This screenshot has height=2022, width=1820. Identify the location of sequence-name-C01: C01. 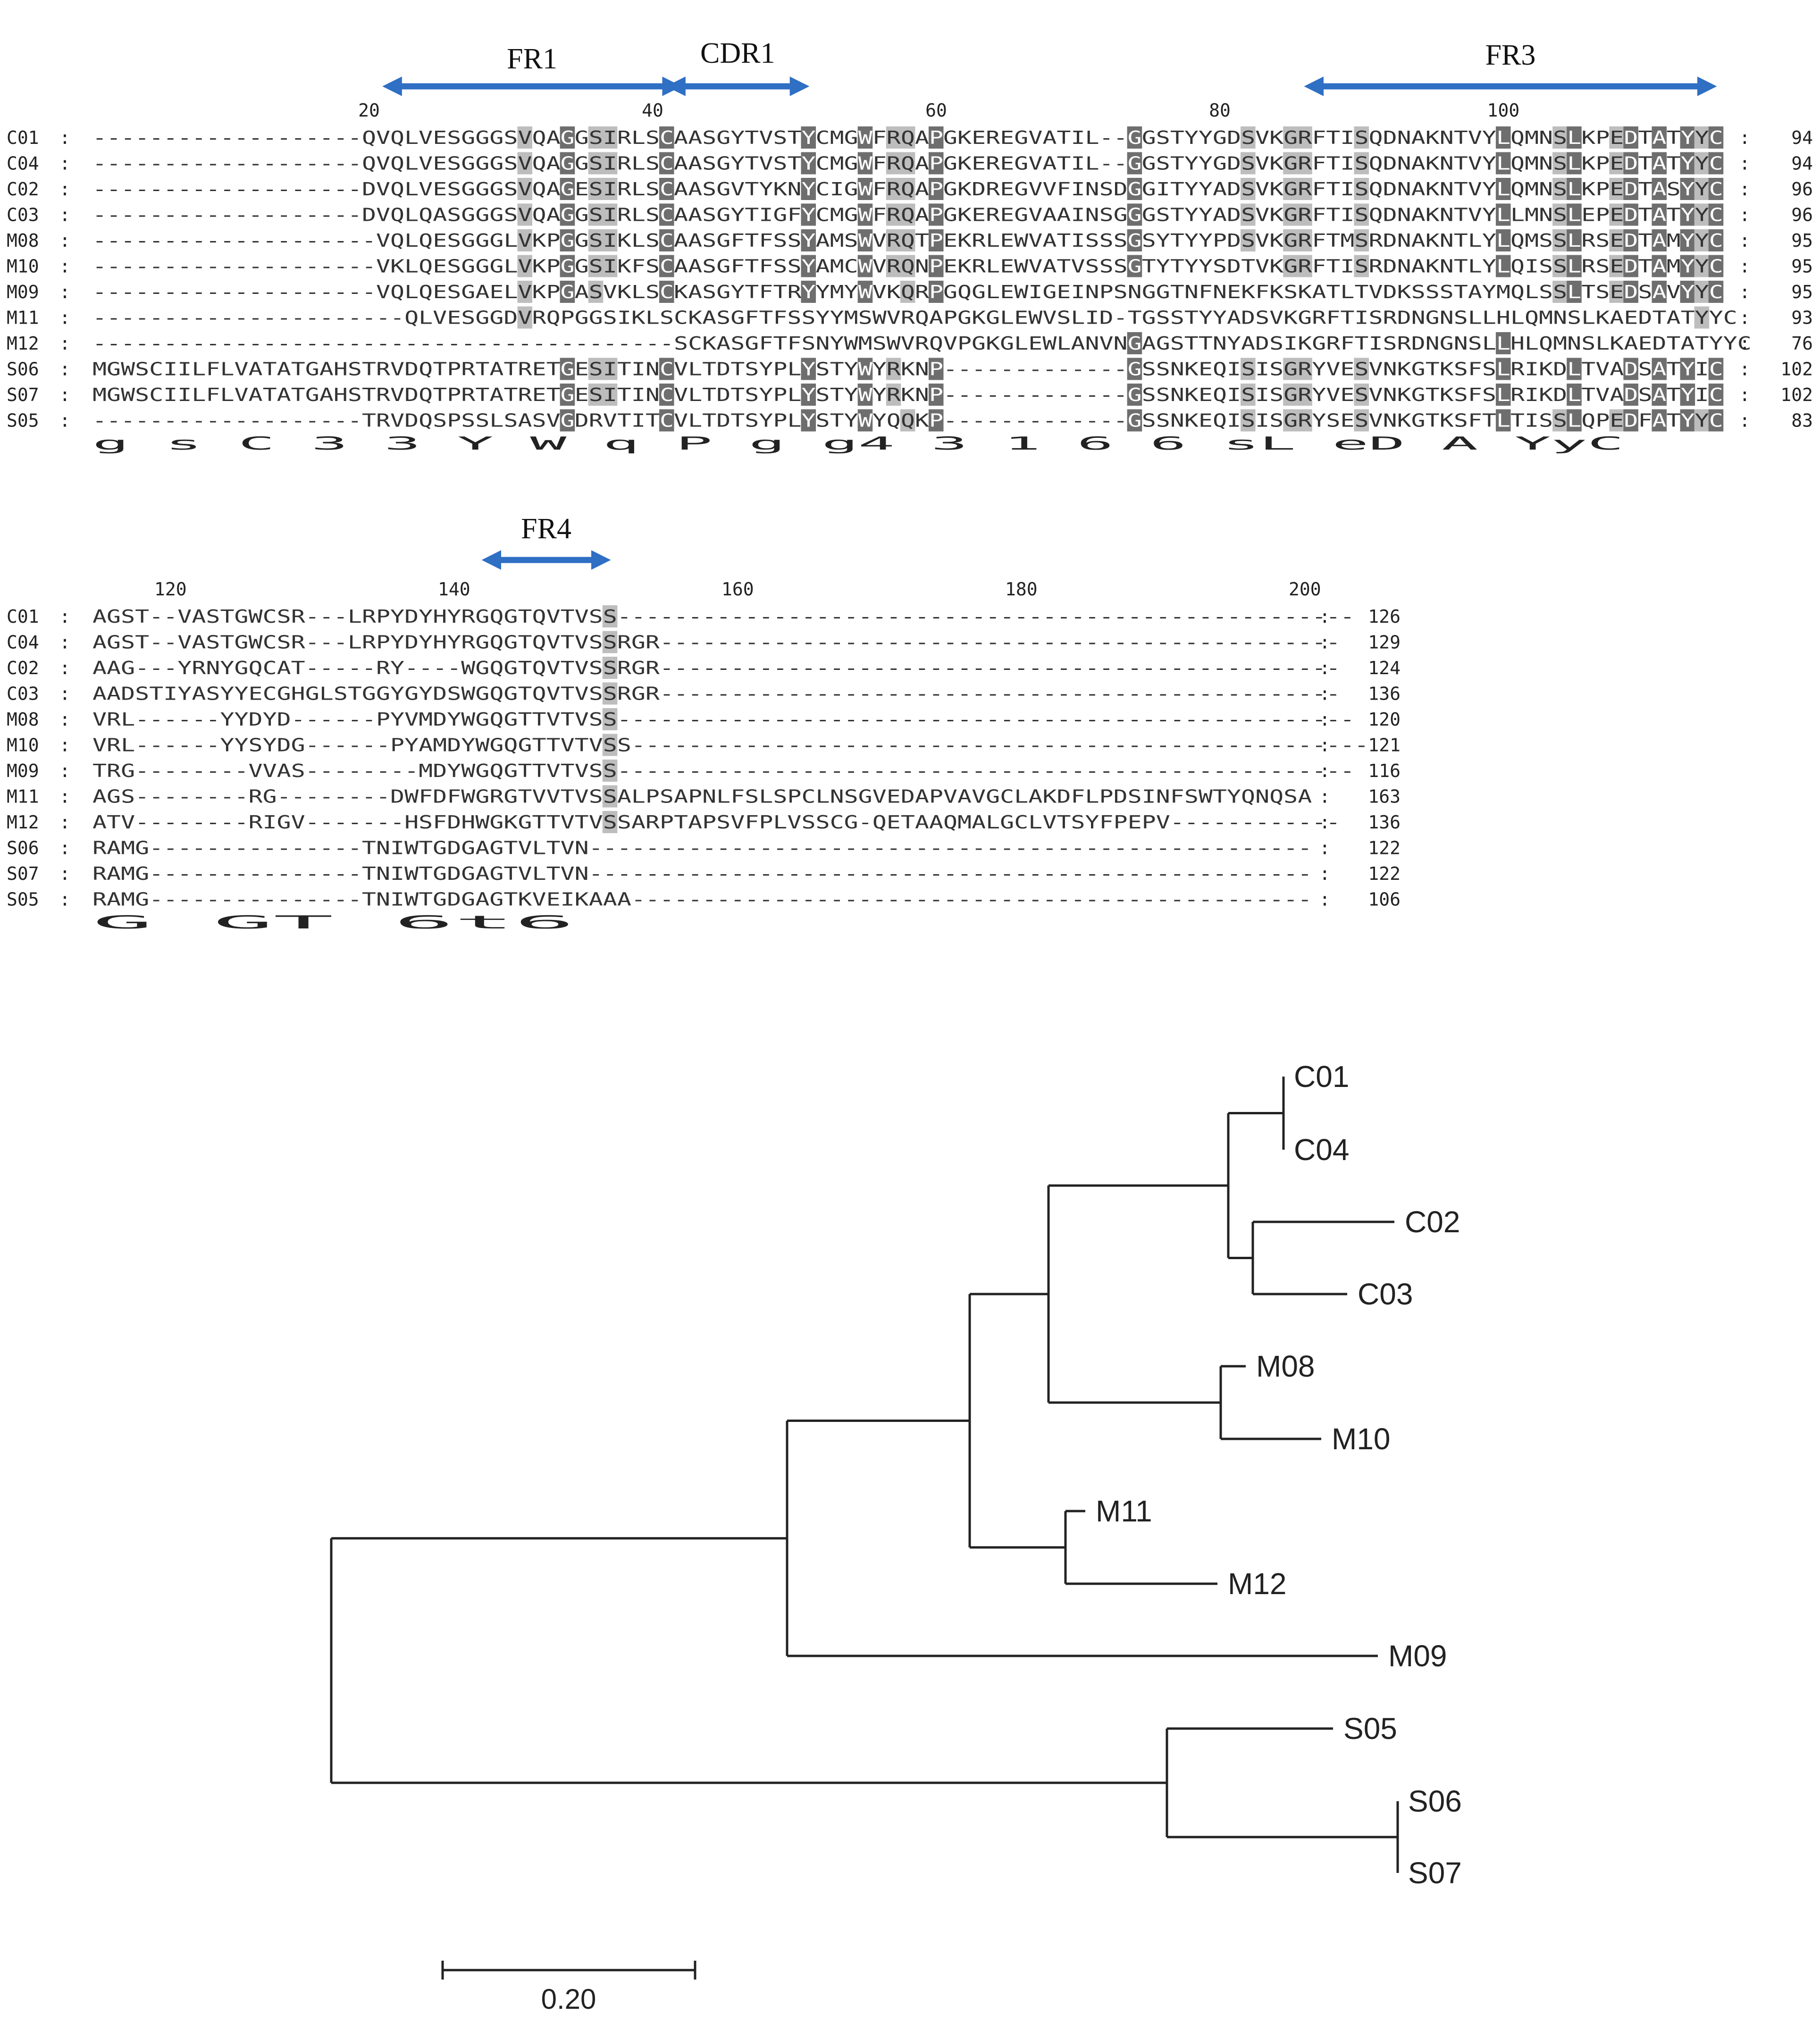
(23, 616).